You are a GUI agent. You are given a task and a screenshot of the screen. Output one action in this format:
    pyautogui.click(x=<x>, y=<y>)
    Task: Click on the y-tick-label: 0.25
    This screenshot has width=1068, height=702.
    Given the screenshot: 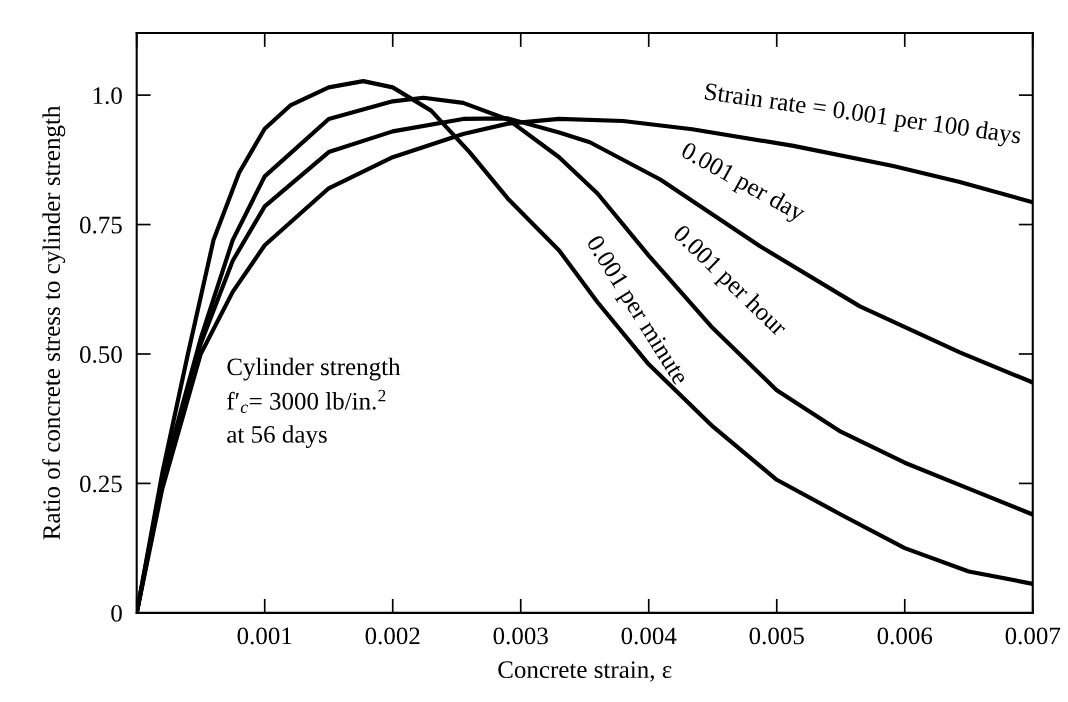 What is the action you would take?
    pyautogui.click(x=101, y=484)
    